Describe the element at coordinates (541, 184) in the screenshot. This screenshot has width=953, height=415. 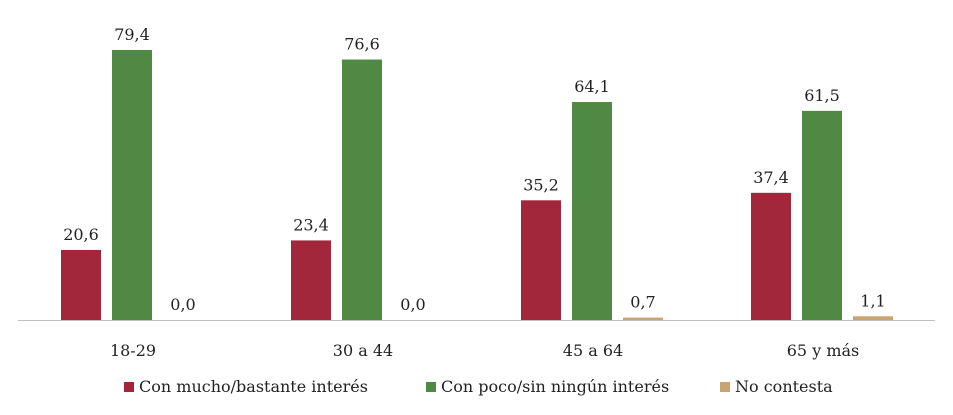
I see `value-label-1-3: 35,2` at that location.